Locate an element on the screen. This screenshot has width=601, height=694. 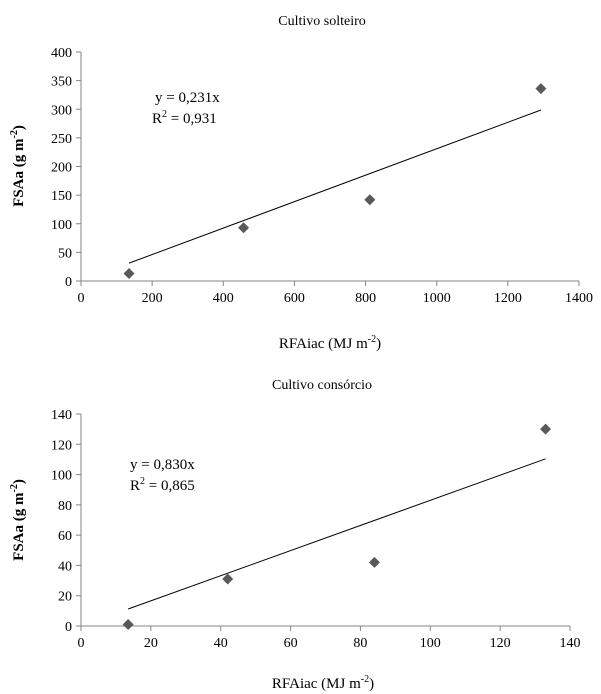
y-axis: 0 50 100 150 200 250 300 350 400 is located at coordinates (66, 168).